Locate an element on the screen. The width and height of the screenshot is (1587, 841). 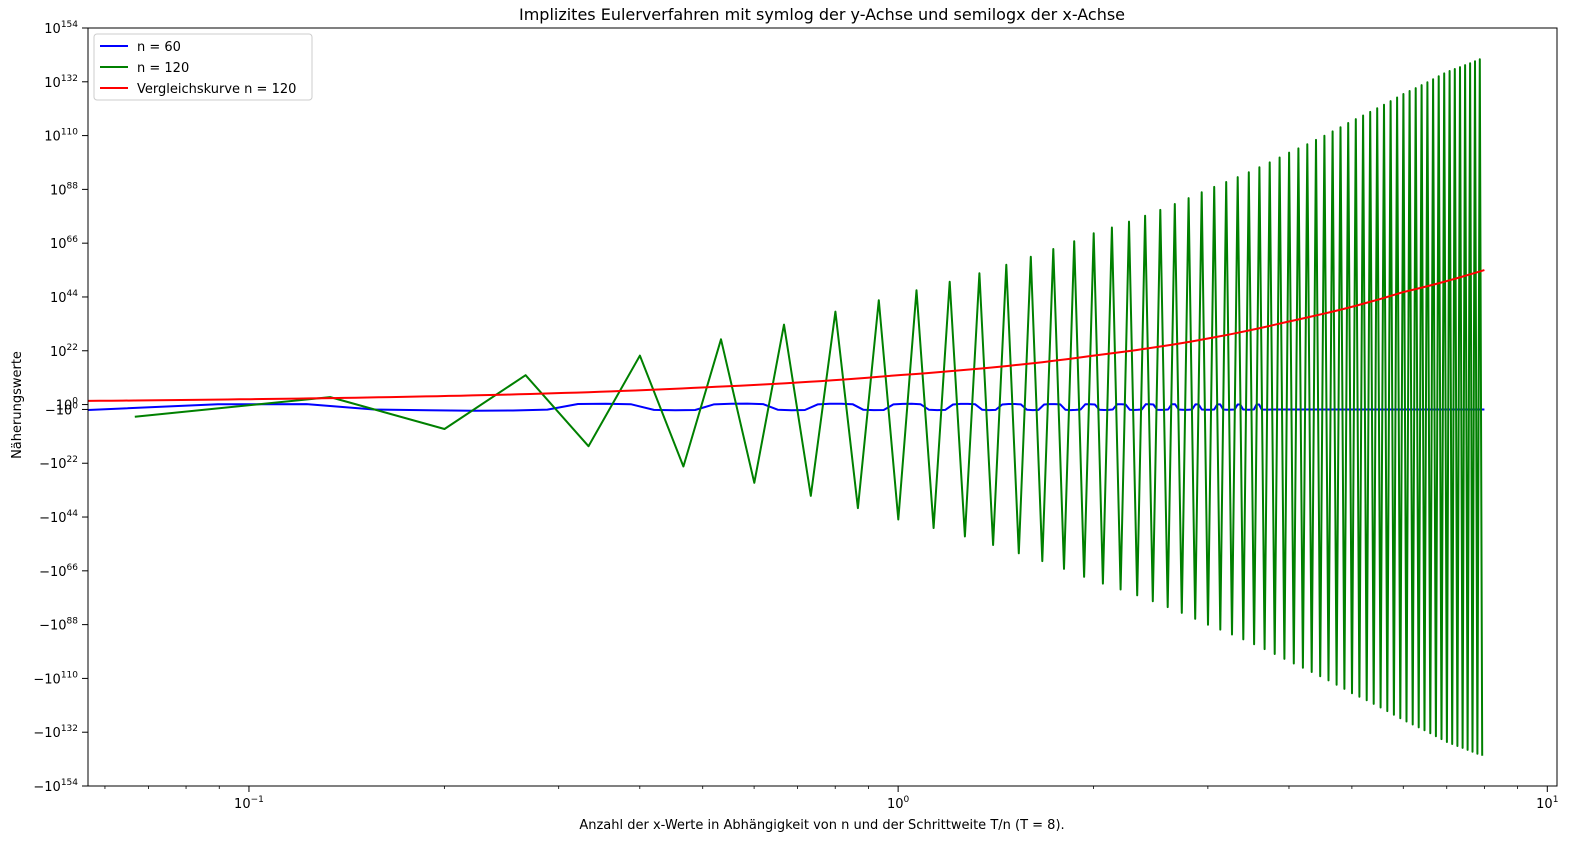
y-tick-label: −1044 is located at coordinates (58, 517).